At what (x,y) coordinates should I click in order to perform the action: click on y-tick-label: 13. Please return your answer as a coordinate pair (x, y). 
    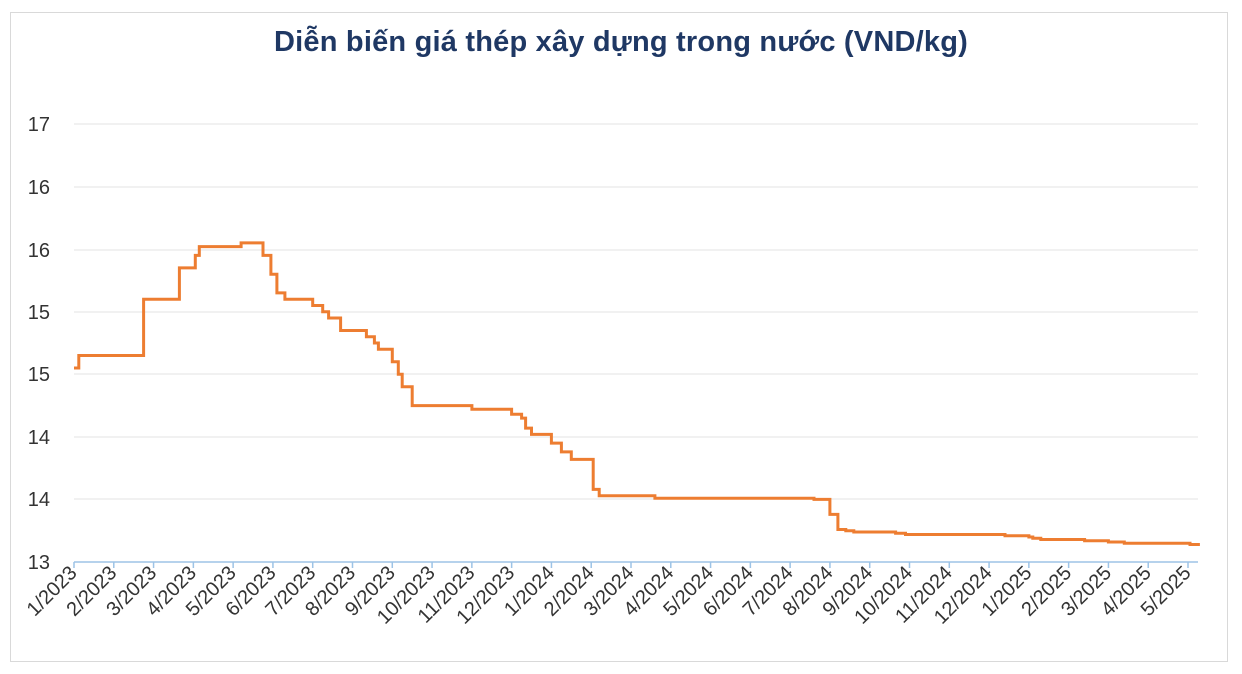
    Looking at the image, I should click on (39, 563).